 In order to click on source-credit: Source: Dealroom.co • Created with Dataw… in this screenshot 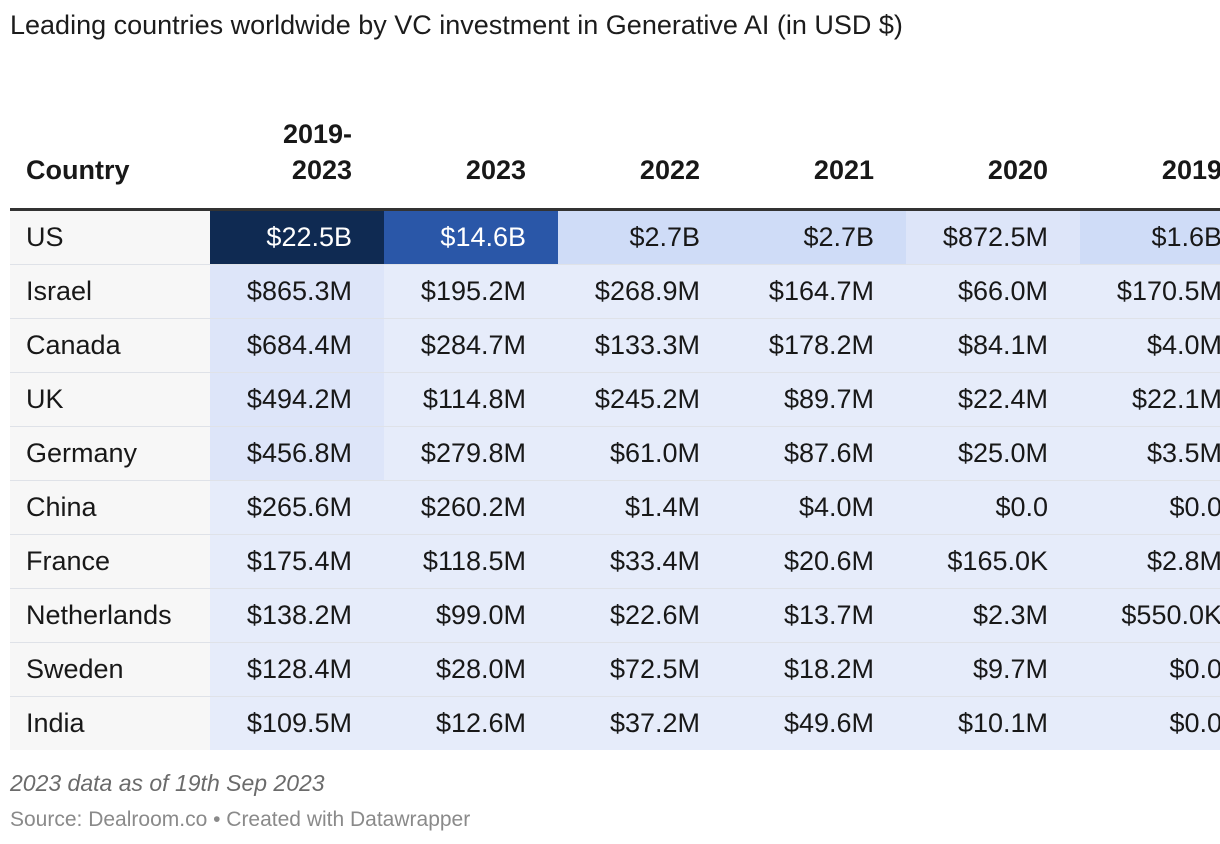, I will do `click(240, 819)`.